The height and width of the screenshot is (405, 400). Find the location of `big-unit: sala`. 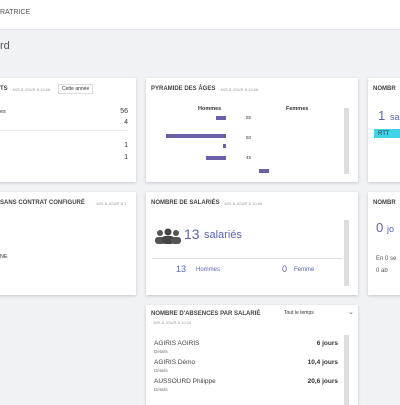

big-unit: sala is located at coordinates (395, 117).